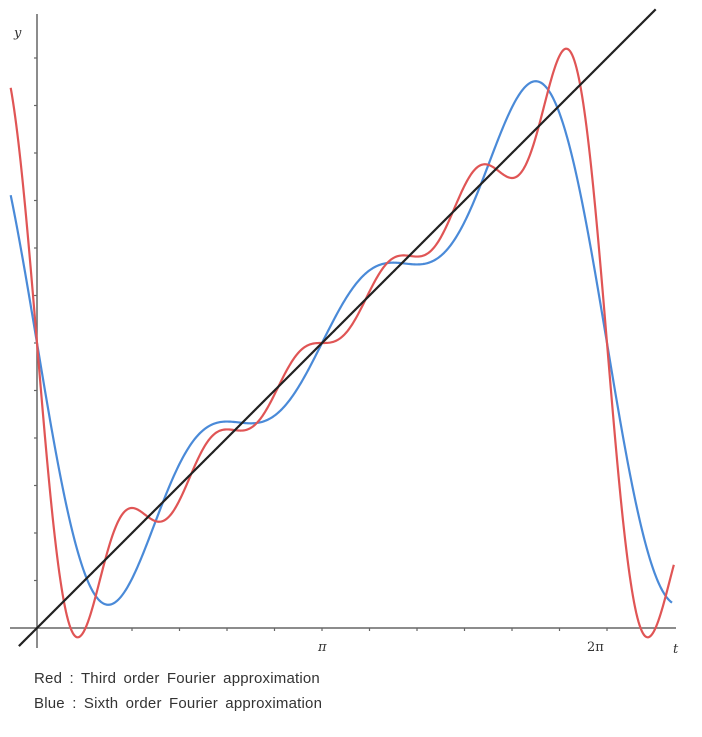  What do you see at coordinates (676, 649) in the screenshot?
I see `x-axis-label: t` at bounding box center [676, 649].